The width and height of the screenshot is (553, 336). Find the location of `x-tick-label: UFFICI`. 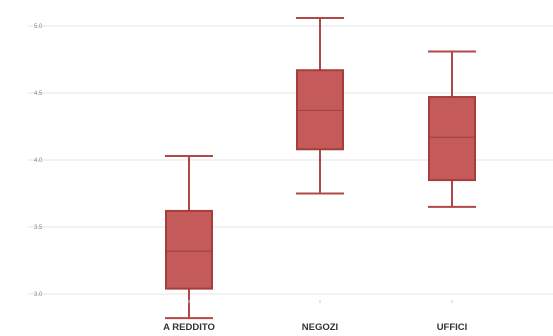

x-tick-label: UFFICI is located at coordinates (452, 327).